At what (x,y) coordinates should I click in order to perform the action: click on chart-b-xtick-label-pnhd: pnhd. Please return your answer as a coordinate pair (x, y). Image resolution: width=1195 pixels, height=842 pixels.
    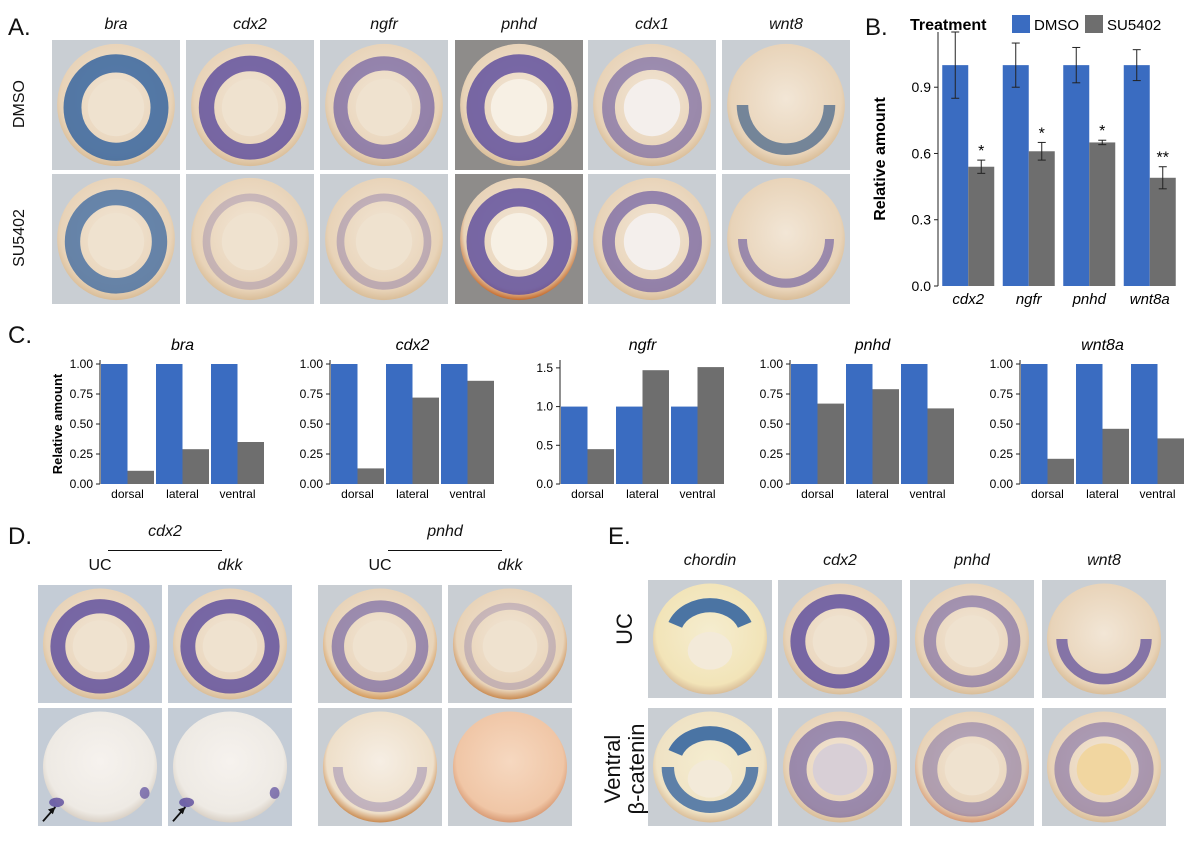
    Looking at the image, I should click on (1089, 299).